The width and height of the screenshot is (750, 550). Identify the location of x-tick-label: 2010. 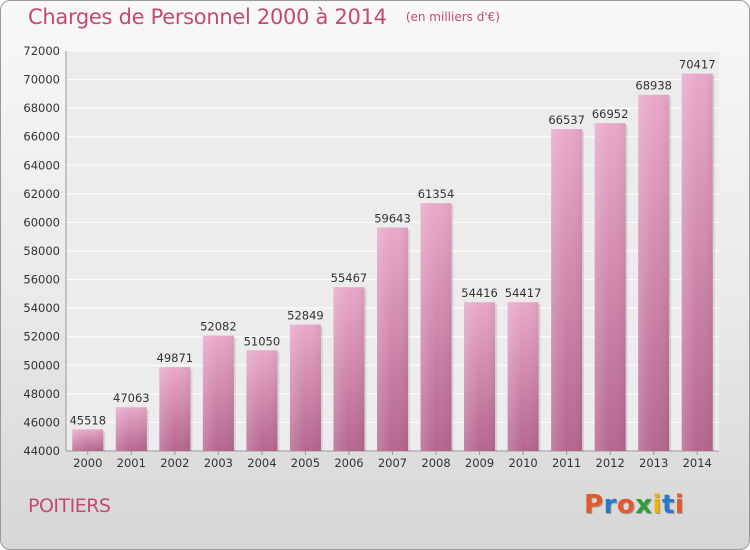
(522, 463).